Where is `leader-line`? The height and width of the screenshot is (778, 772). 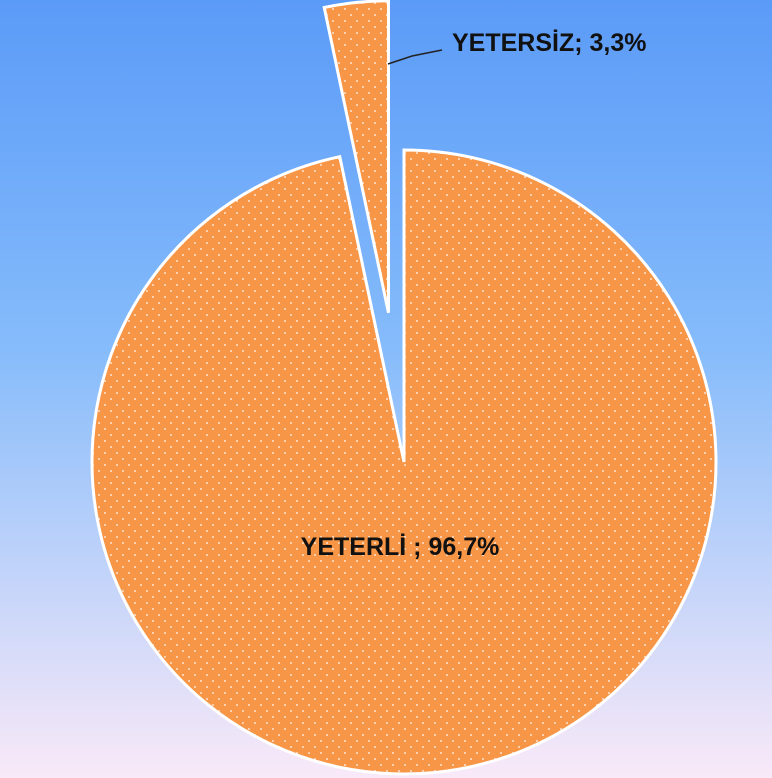 leader-line is located at coordinates (415, 57).